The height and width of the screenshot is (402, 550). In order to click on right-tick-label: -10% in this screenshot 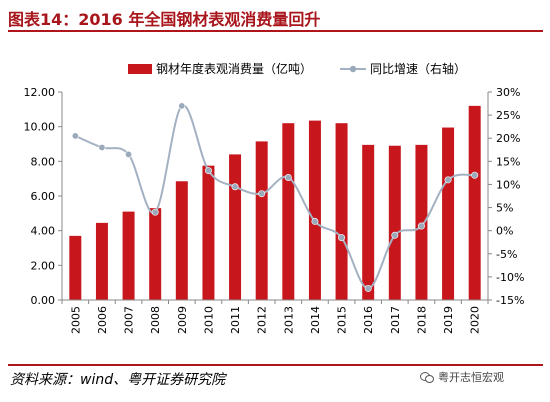, I will do `click(510, 277)`.